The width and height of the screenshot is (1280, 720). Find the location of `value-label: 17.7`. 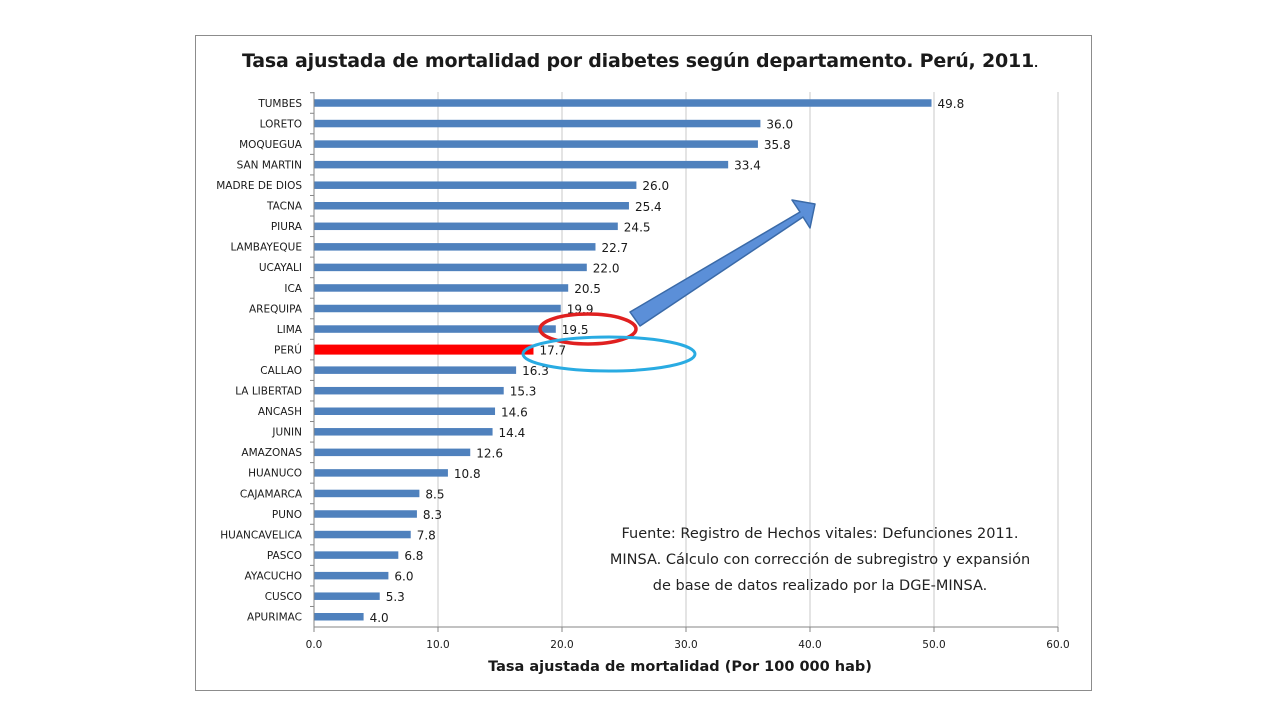

value-label: 17.7 is located at coordinates (552, 351).